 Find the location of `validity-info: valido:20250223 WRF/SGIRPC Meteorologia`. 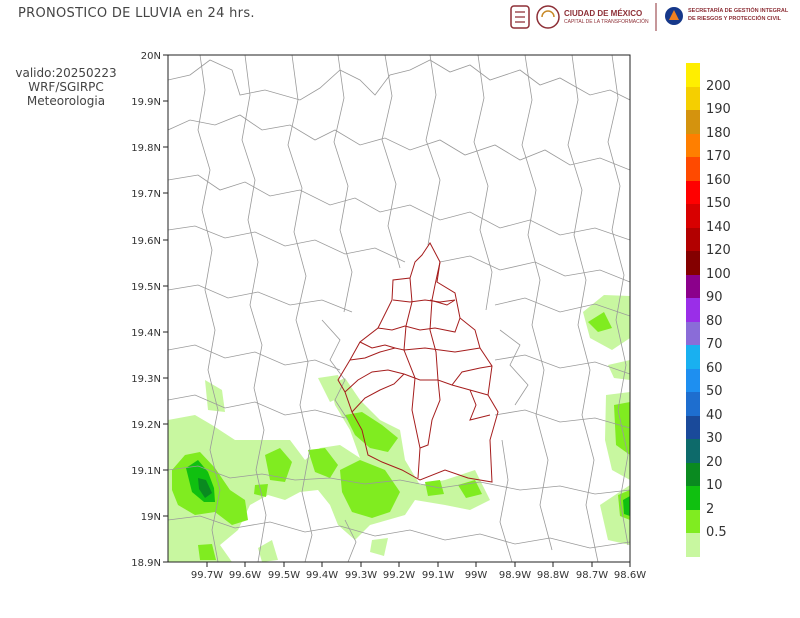

validity-info: valido:20250223 WRF/SGIRPC Meteorologia is located at coordinates (66, 87).